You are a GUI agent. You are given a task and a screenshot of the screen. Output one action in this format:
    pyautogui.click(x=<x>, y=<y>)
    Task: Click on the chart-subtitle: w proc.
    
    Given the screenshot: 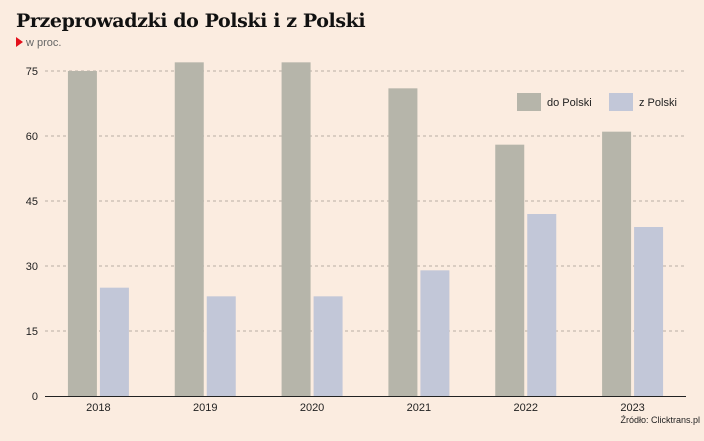 What is the action you would take?
    pyautogui.click(x=38, y=43)
    